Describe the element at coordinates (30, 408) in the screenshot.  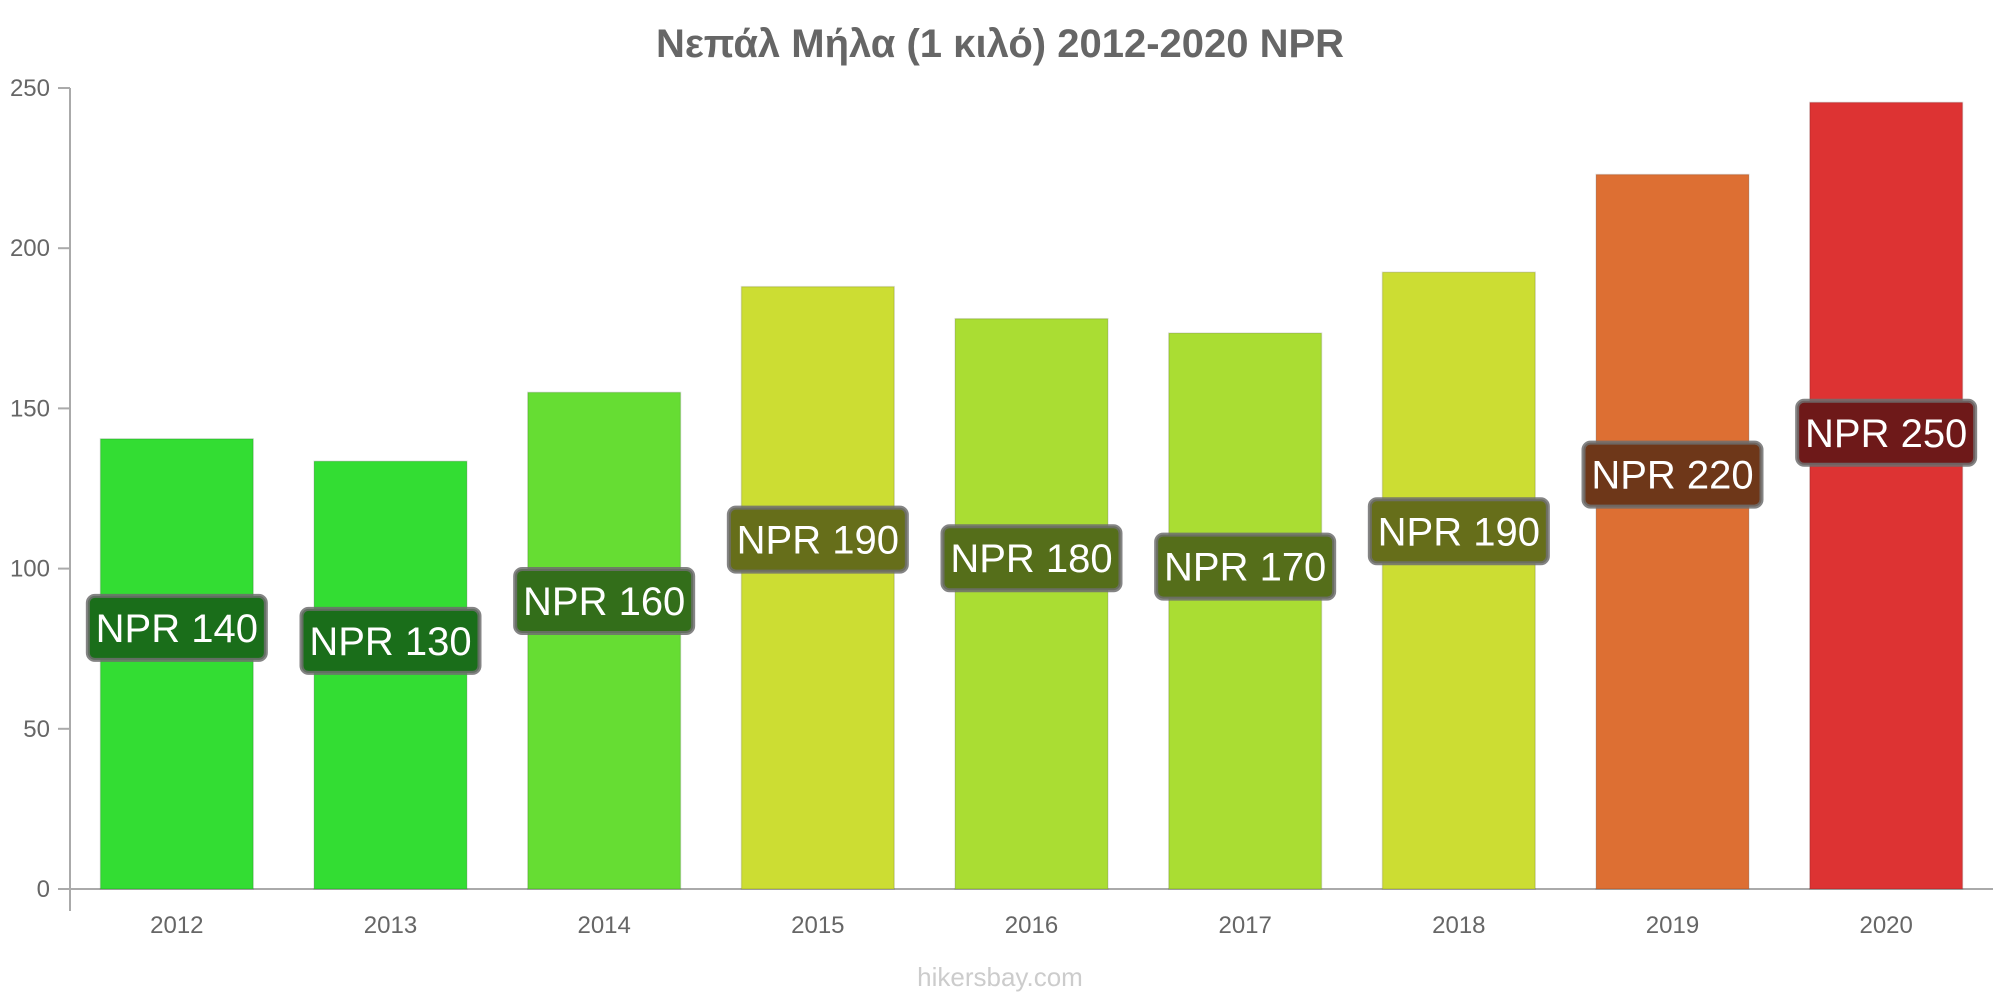
I see `y-tick-label: 150` at that location.